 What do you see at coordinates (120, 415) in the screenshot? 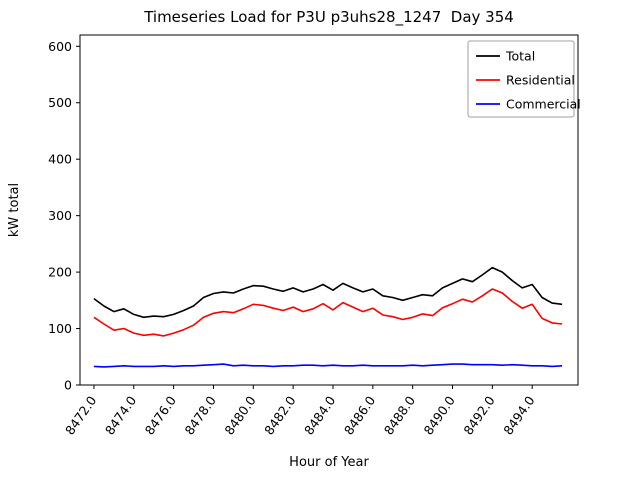
I see `x-tick-label: 8474.0` at bounding box center [120, 415].